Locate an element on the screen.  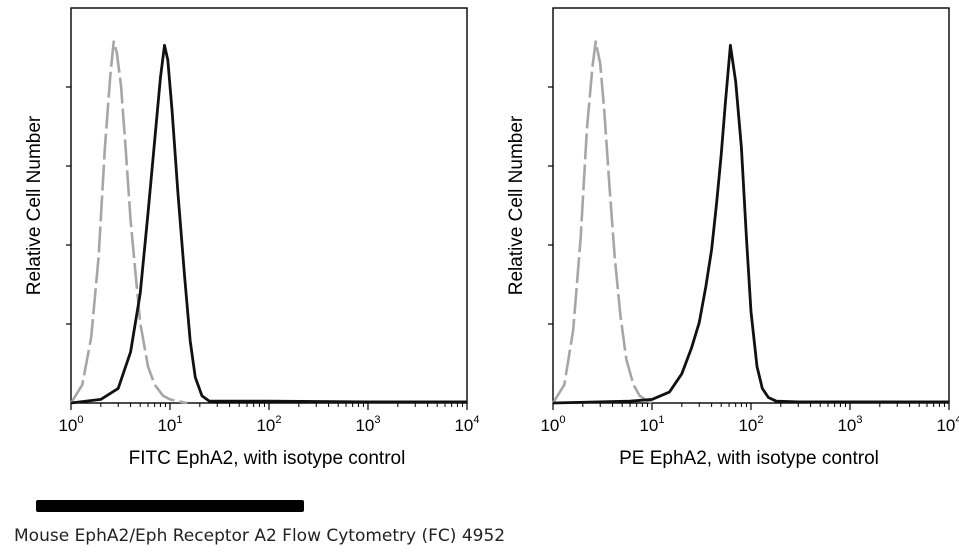
x-axis-label: FITC EphA2, with isotype control is located at coordinates (267, 458).